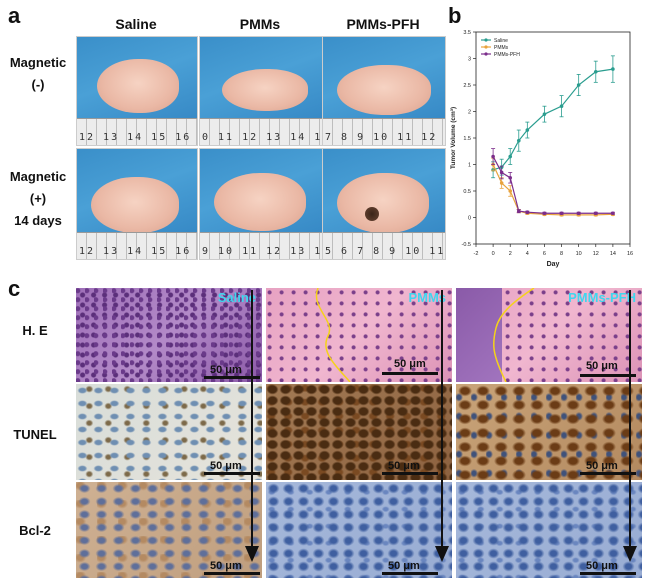 Image resolution: width=650 pixels, height=582 pixels. What do you see at coordinates (549, 432) in the screenshot?
I see `histology-tunel-pmms-pfh: 50 μm` at bounding box center [549, 432].